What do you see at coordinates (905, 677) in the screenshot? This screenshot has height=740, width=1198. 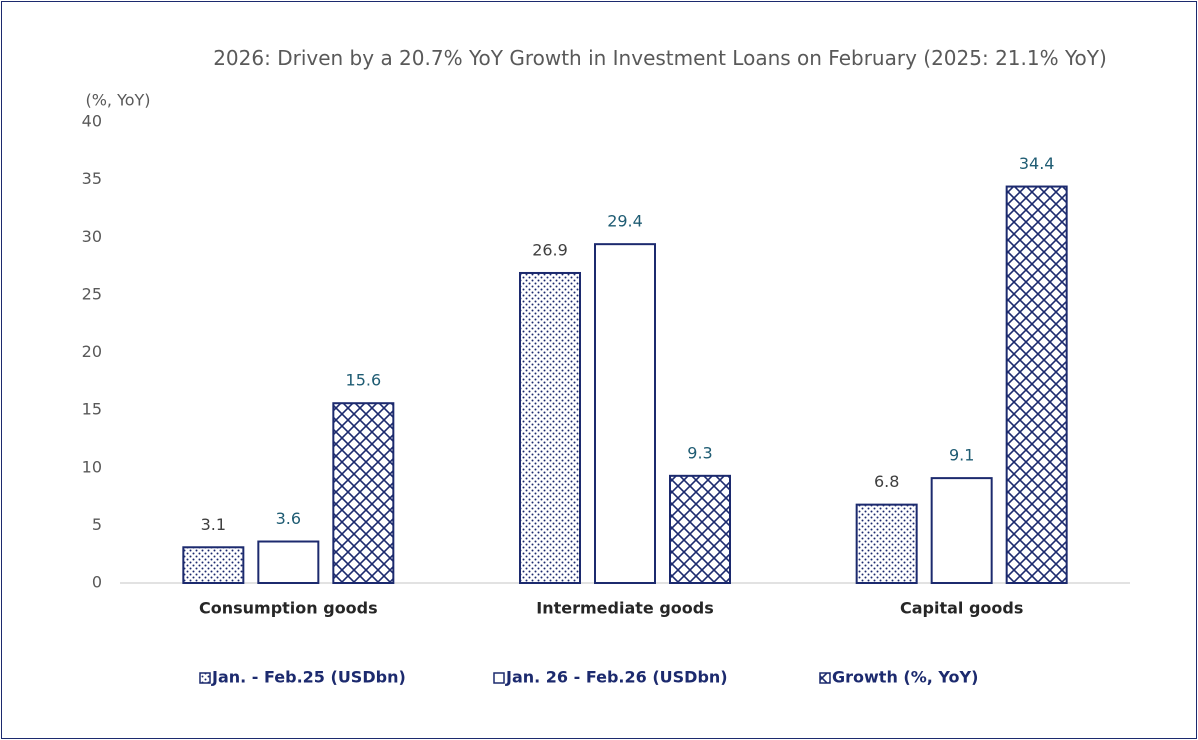 I see `legend-label: Growth (%, YoY)` at bounding box center [905, 677].